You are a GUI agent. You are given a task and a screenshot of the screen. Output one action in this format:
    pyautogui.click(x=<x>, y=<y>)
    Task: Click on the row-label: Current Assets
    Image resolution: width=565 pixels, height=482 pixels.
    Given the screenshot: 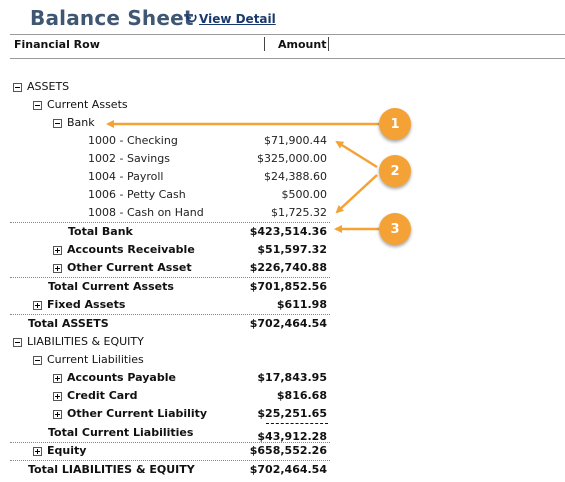 What is the action you would take?
    pyautogui.click(x=87, y=104)
    